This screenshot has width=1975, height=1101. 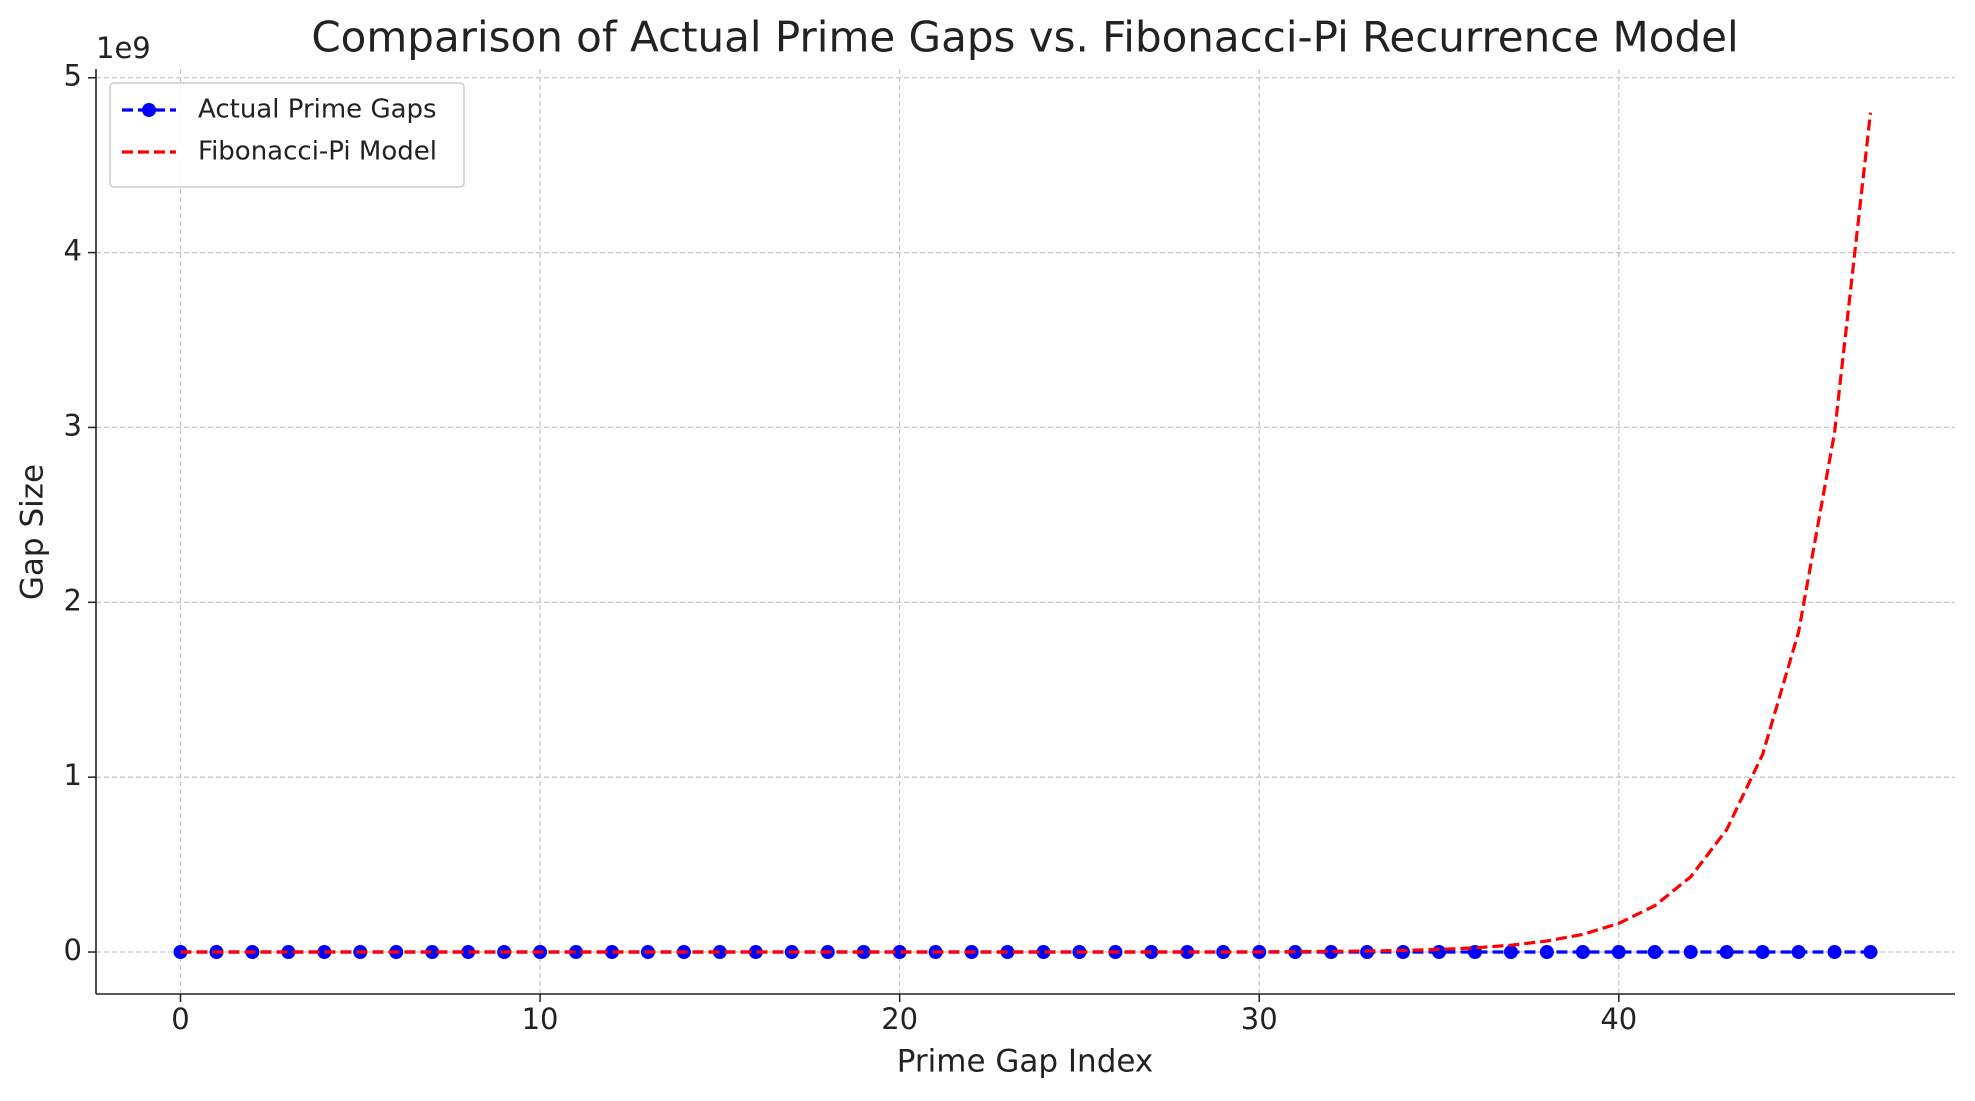 I want to click on x-tick-label: 10, so click(x=540, y=1019).